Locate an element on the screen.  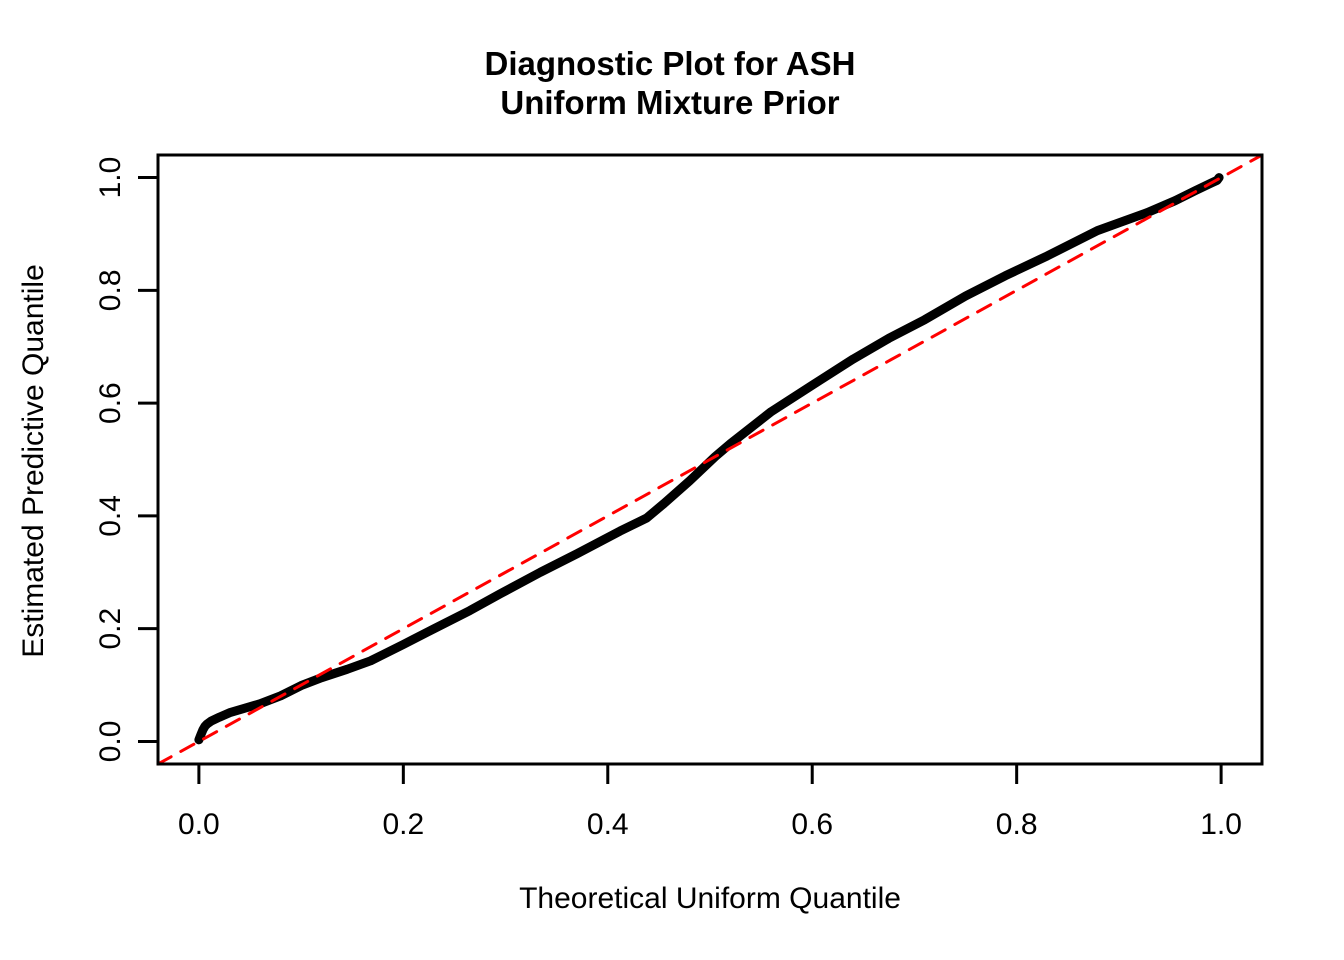
plot-title-line-2: Uniform Mixture Prior is located at coordinates (670, 102).